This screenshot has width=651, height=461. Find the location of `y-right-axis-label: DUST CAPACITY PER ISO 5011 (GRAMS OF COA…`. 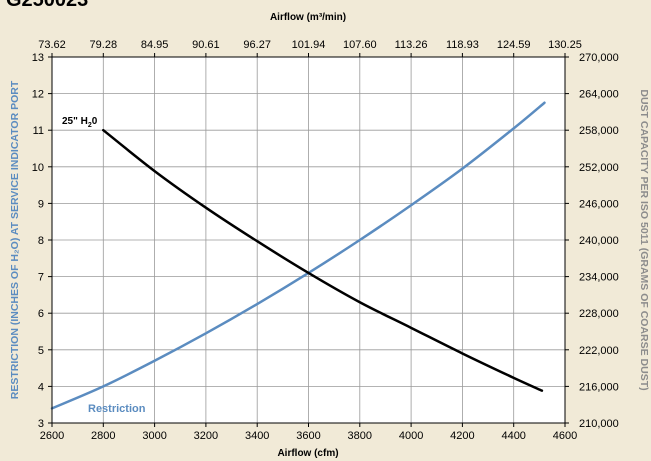

y-right-axis-label: DUST CAPACITY PER ISO 5011 (GRAMS OF COA… is located at coordinates (644, 239).